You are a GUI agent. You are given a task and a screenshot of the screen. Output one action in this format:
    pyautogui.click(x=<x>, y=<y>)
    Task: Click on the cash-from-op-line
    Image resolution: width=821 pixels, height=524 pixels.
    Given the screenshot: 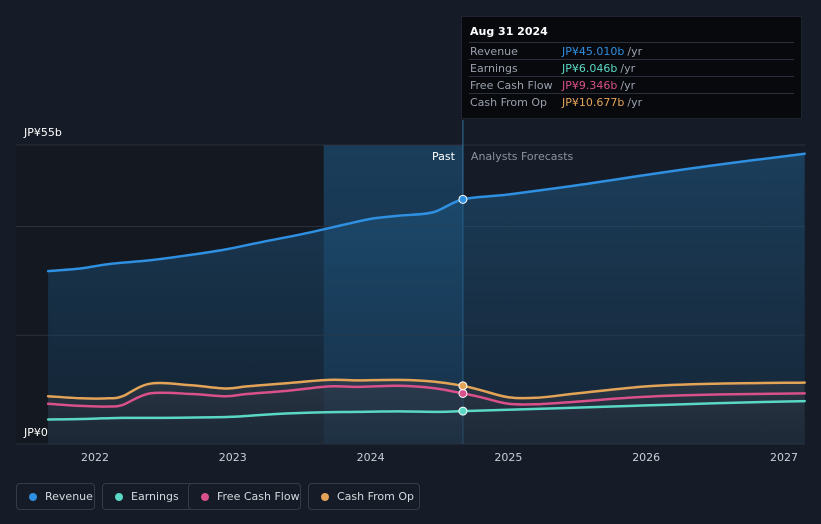 What is the action you would take?
    pyautogui.click(x=426, y=389)
    